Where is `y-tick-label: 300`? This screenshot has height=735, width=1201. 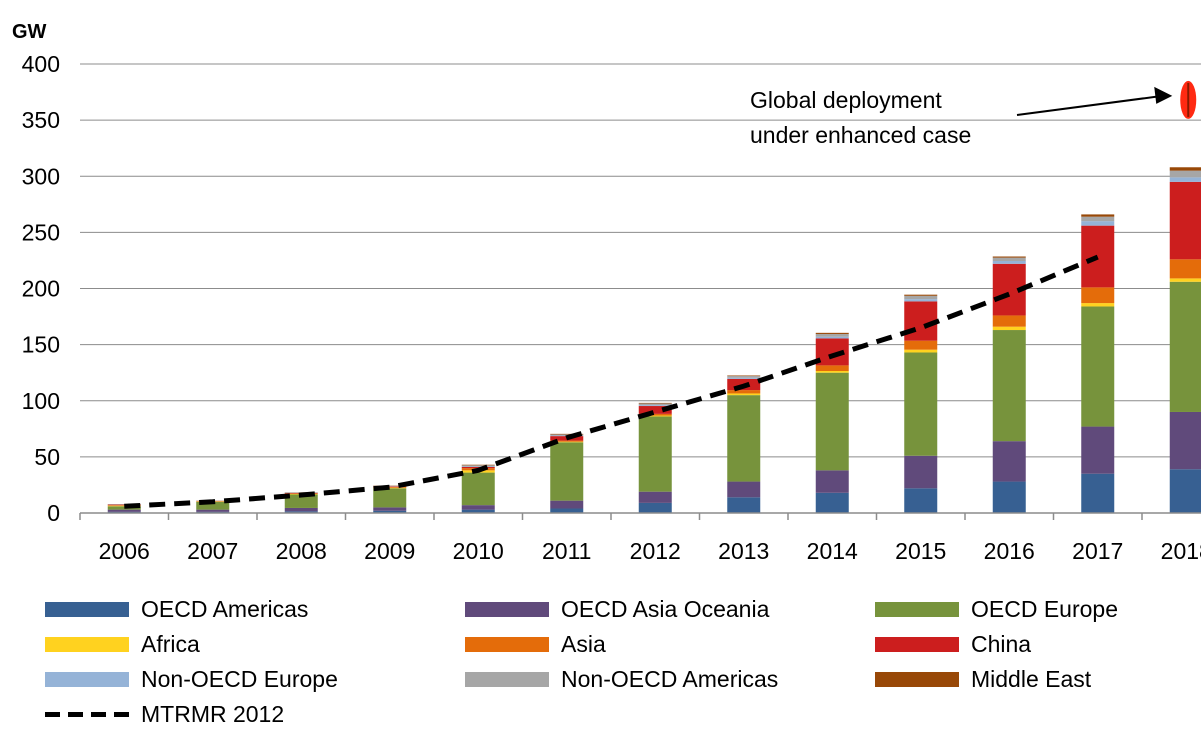
y-tick-label: 300 is located at coordinates (41, 176).